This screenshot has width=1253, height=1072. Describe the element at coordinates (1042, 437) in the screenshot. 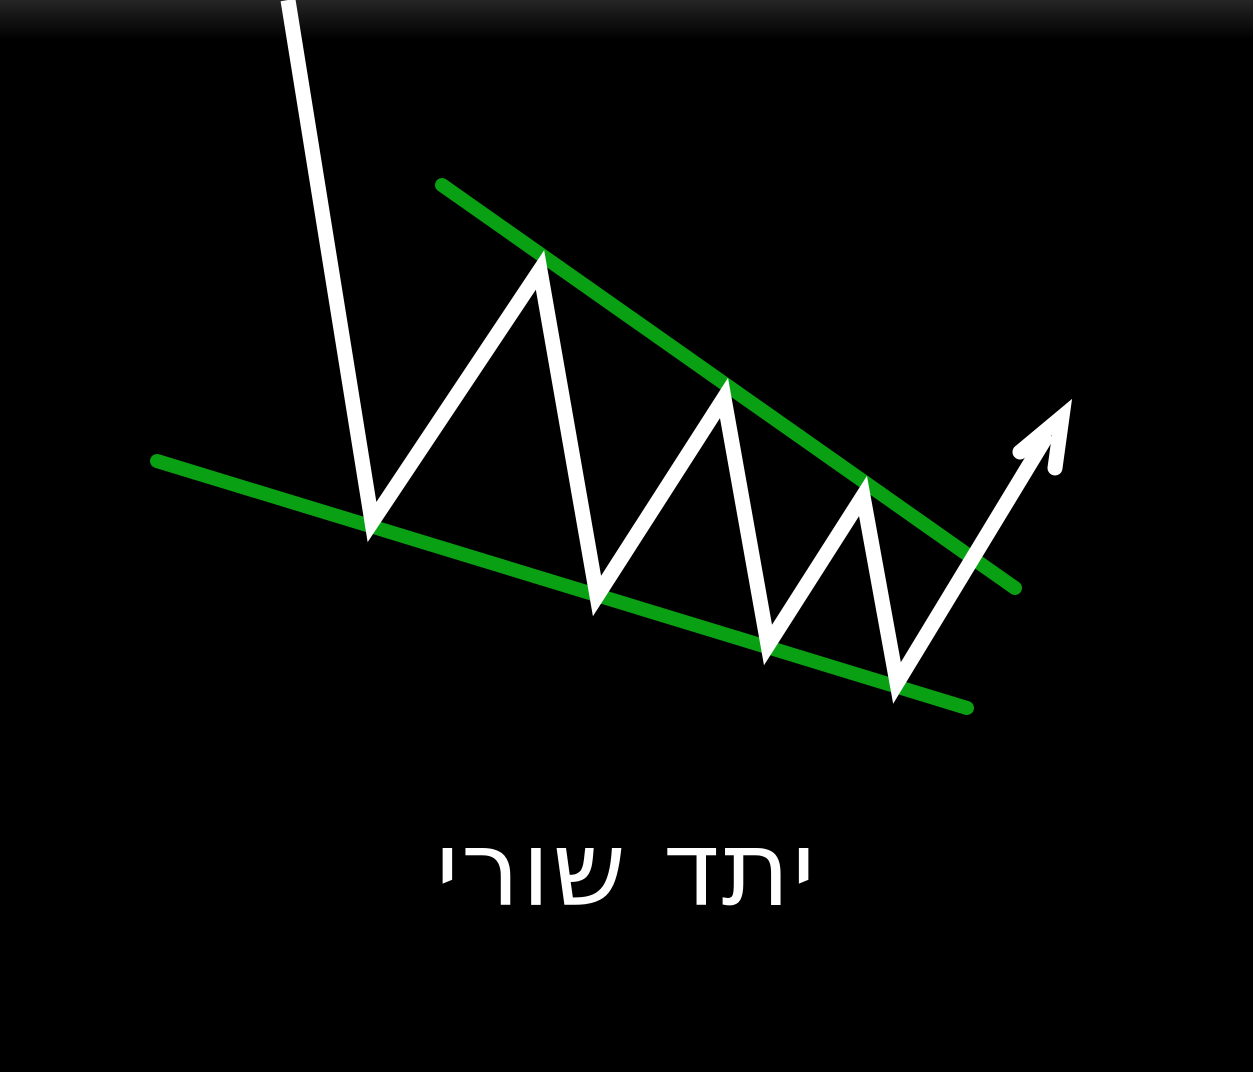

I see `arrow-up-right-icon` at that location.